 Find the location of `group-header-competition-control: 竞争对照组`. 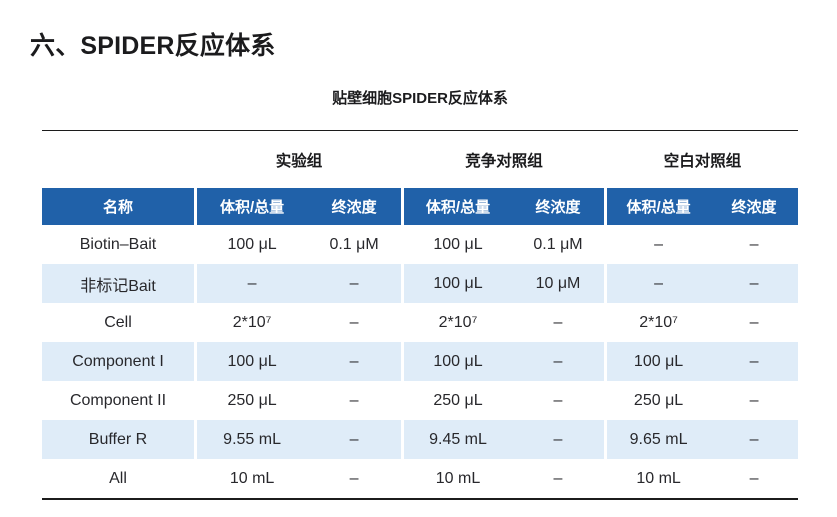

group-header-competition-control: 竞争对照组 is located at coordinates (504, 161).